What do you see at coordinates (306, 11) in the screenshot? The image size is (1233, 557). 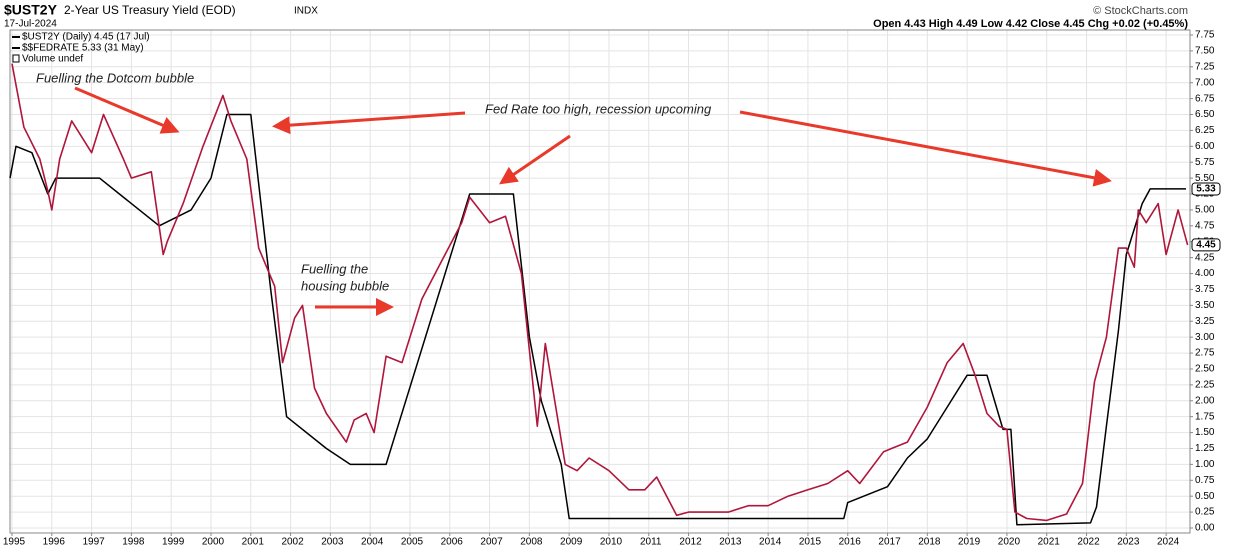 I see `exchange: INDX` at bounding box center [306, 11].